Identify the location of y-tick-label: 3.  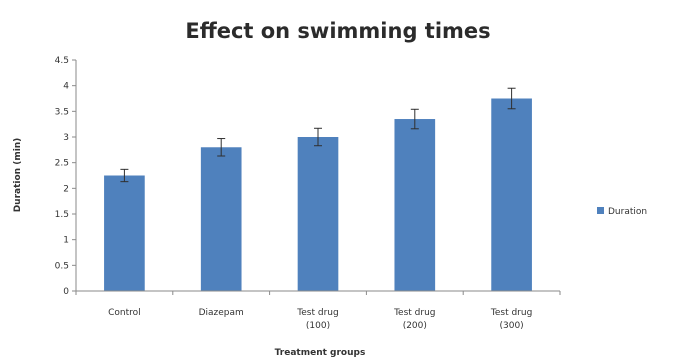
(66, 138).